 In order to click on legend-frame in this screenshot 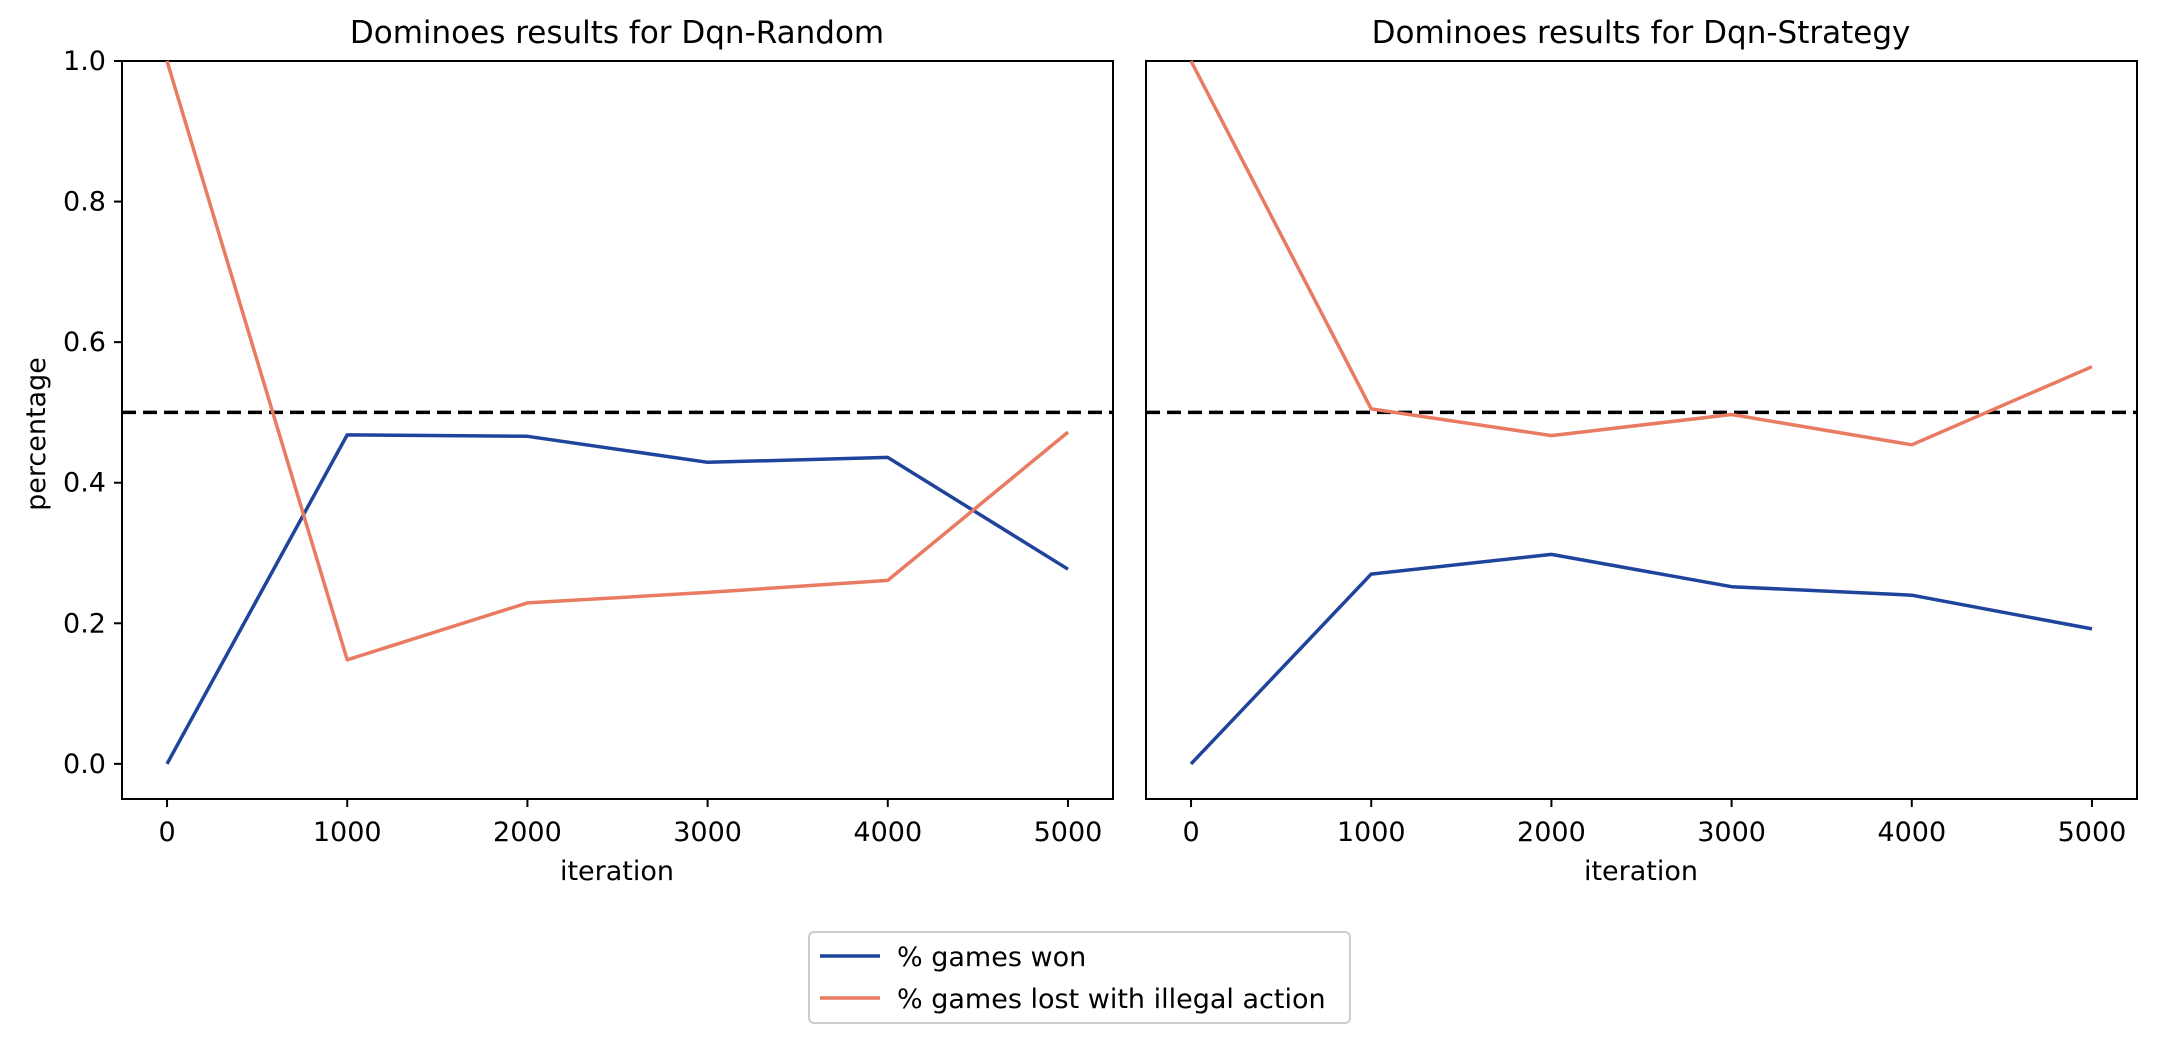, I will do `click(1079, 977)`.